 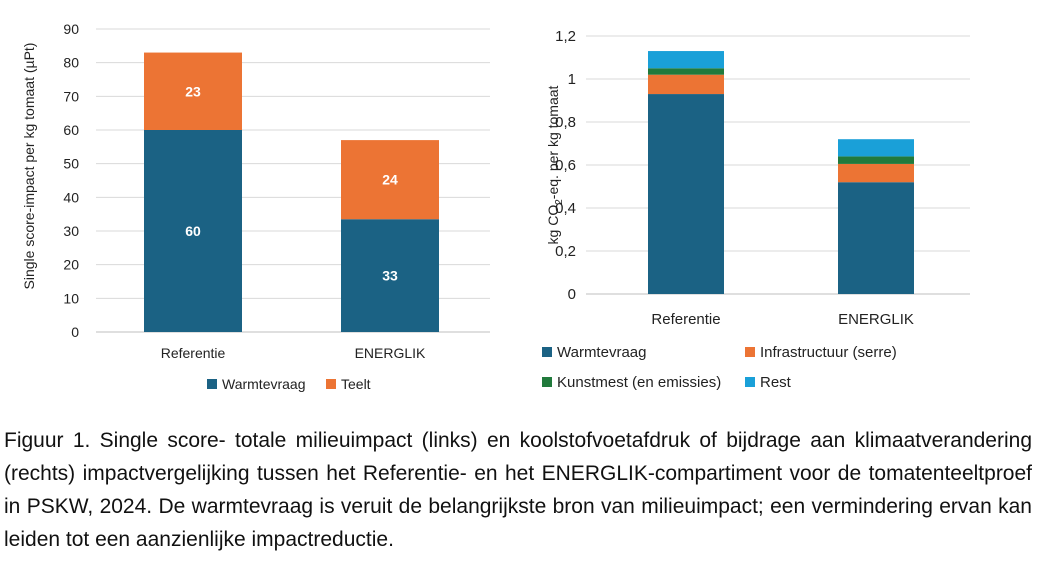 What do you see at coordinates (559, 202) in the screenshot?
I see `y-axis-title-subscript: 2` at bounding box center [559, 202].